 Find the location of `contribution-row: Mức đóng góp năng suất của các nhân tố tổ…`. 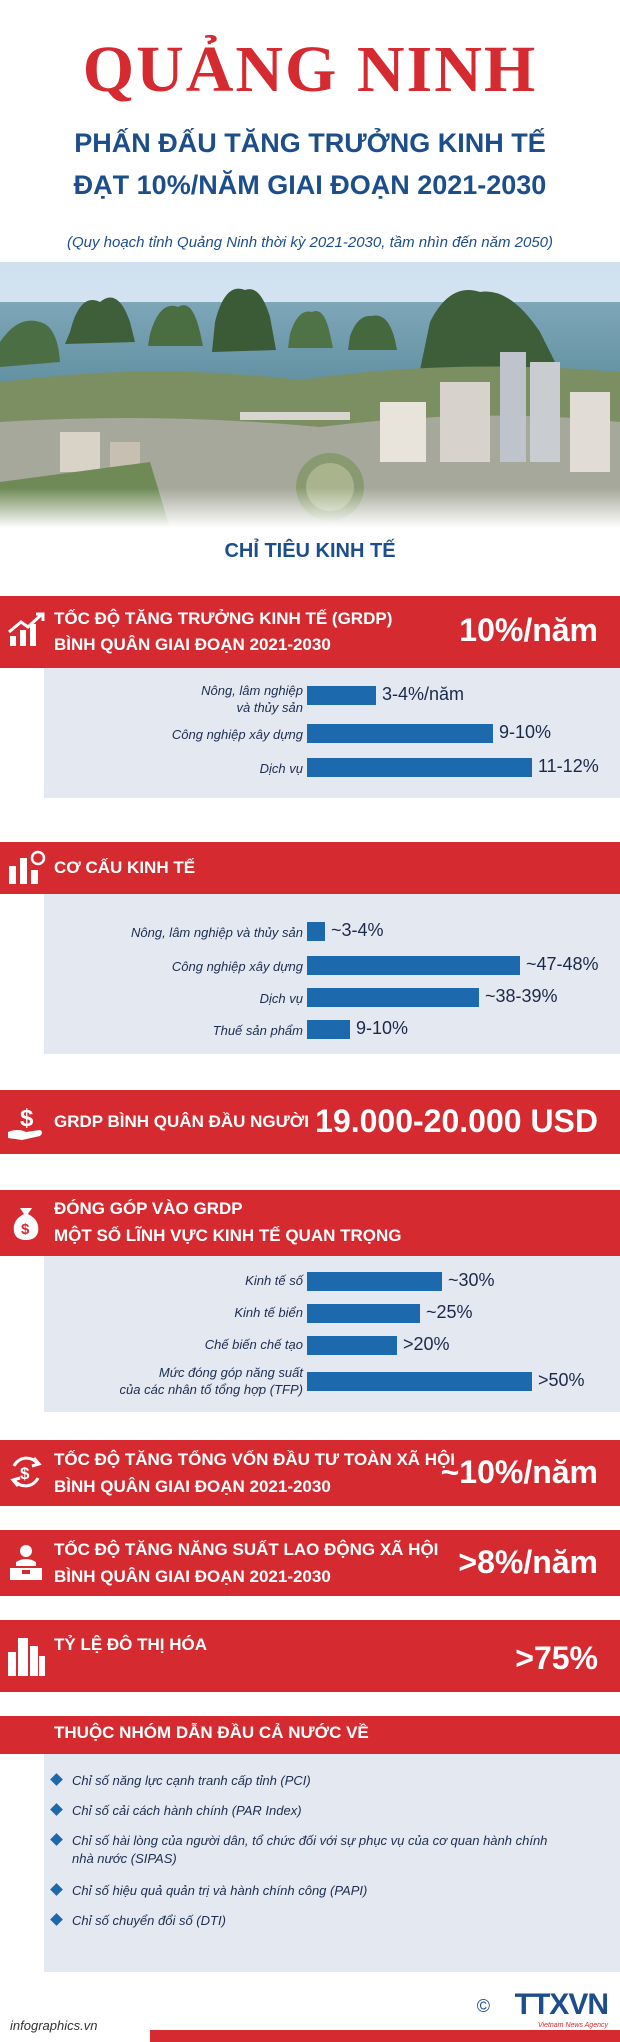

contribution-row: Mức đóng góp năng suất của các nhân tố tổ… is located at coordinates (332, 1381).